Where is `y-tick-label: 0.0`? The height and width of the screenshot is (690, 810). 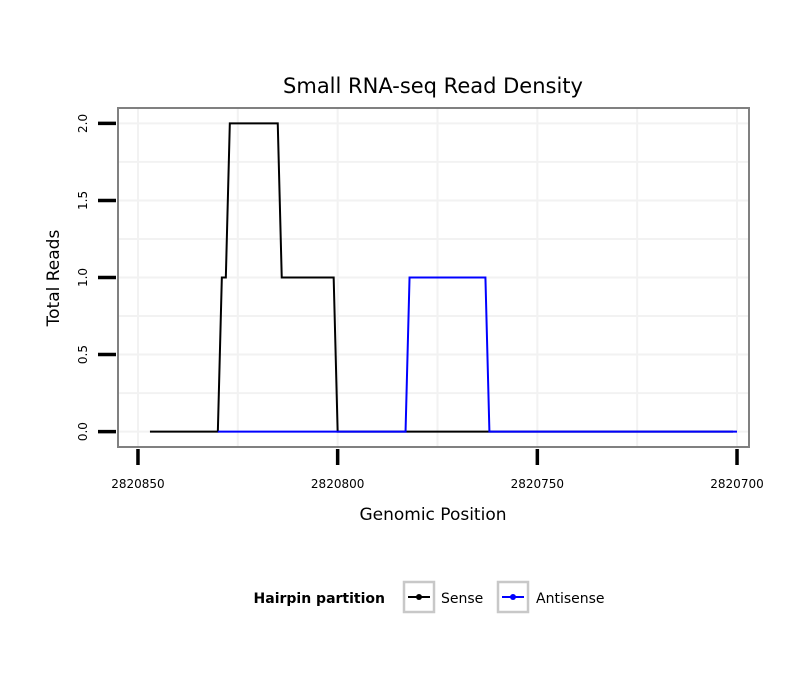
y-tick-label: 0.0 is located at coordinates (83, 431).